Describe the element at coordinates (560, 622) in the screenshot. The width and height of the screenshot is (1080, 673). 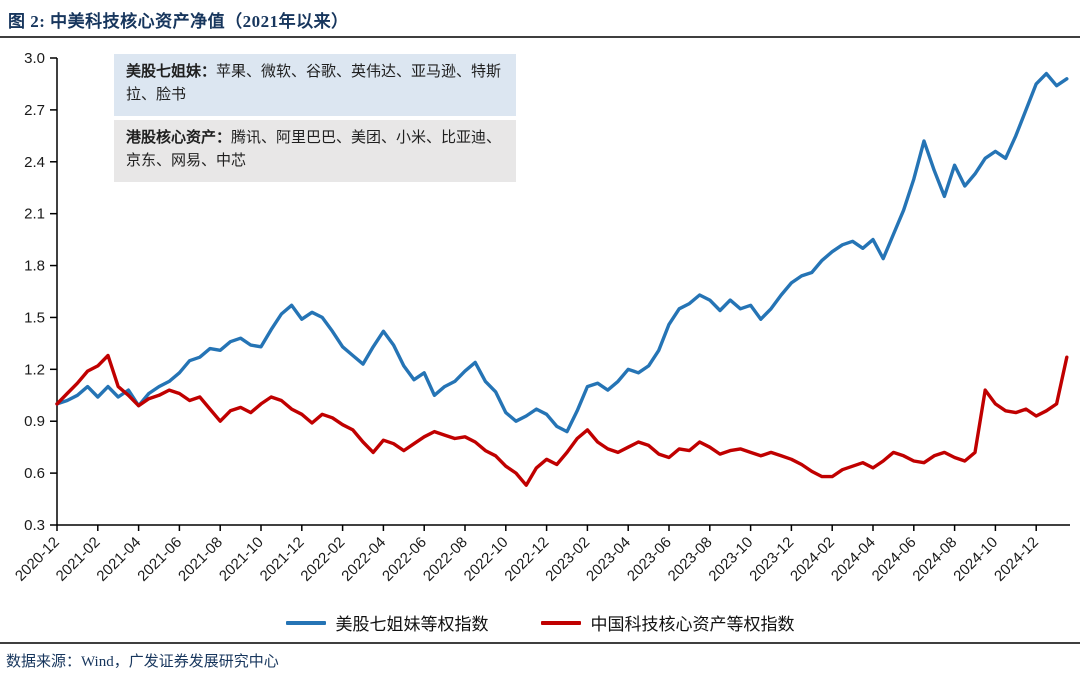
I see `legend-swatch-china` at that location.